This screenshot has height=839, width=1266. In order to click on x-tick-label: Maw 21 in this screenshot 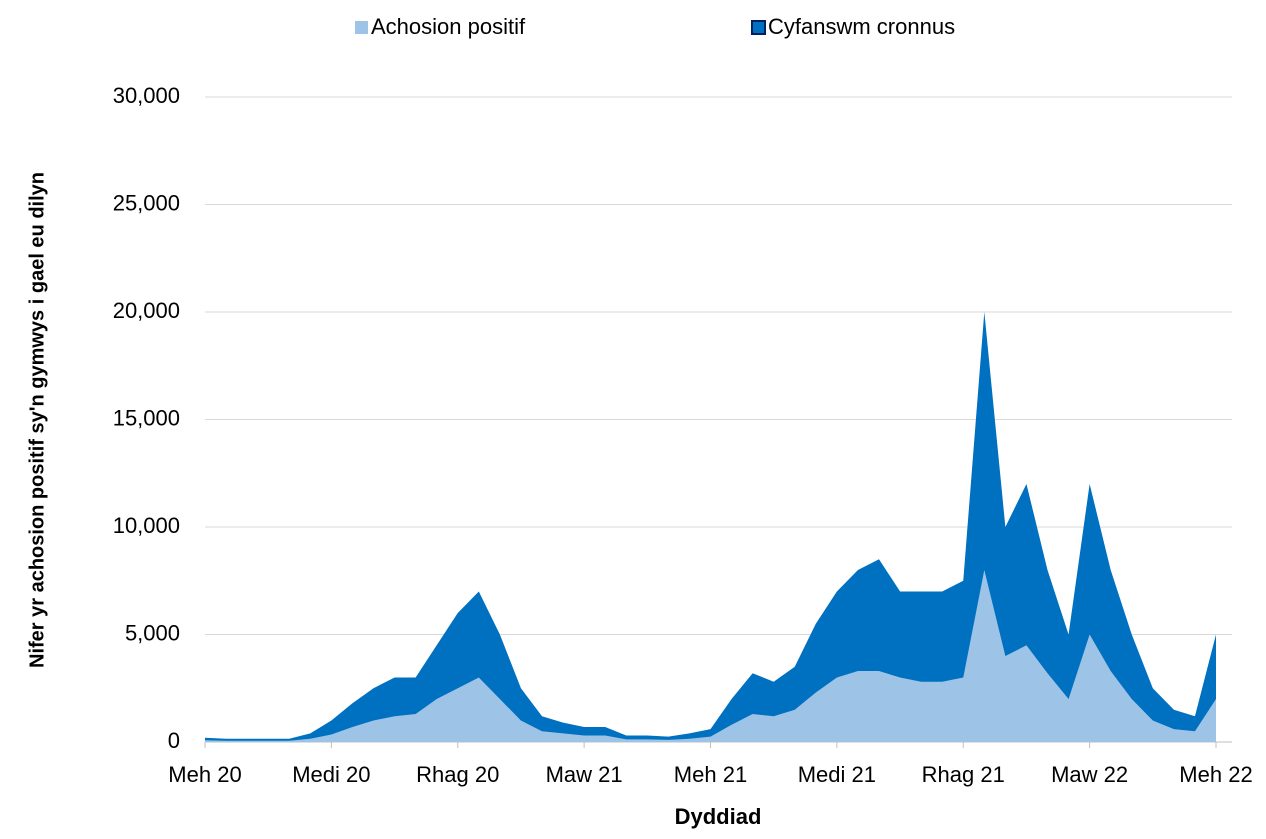, I will do `click(584, 774)`.